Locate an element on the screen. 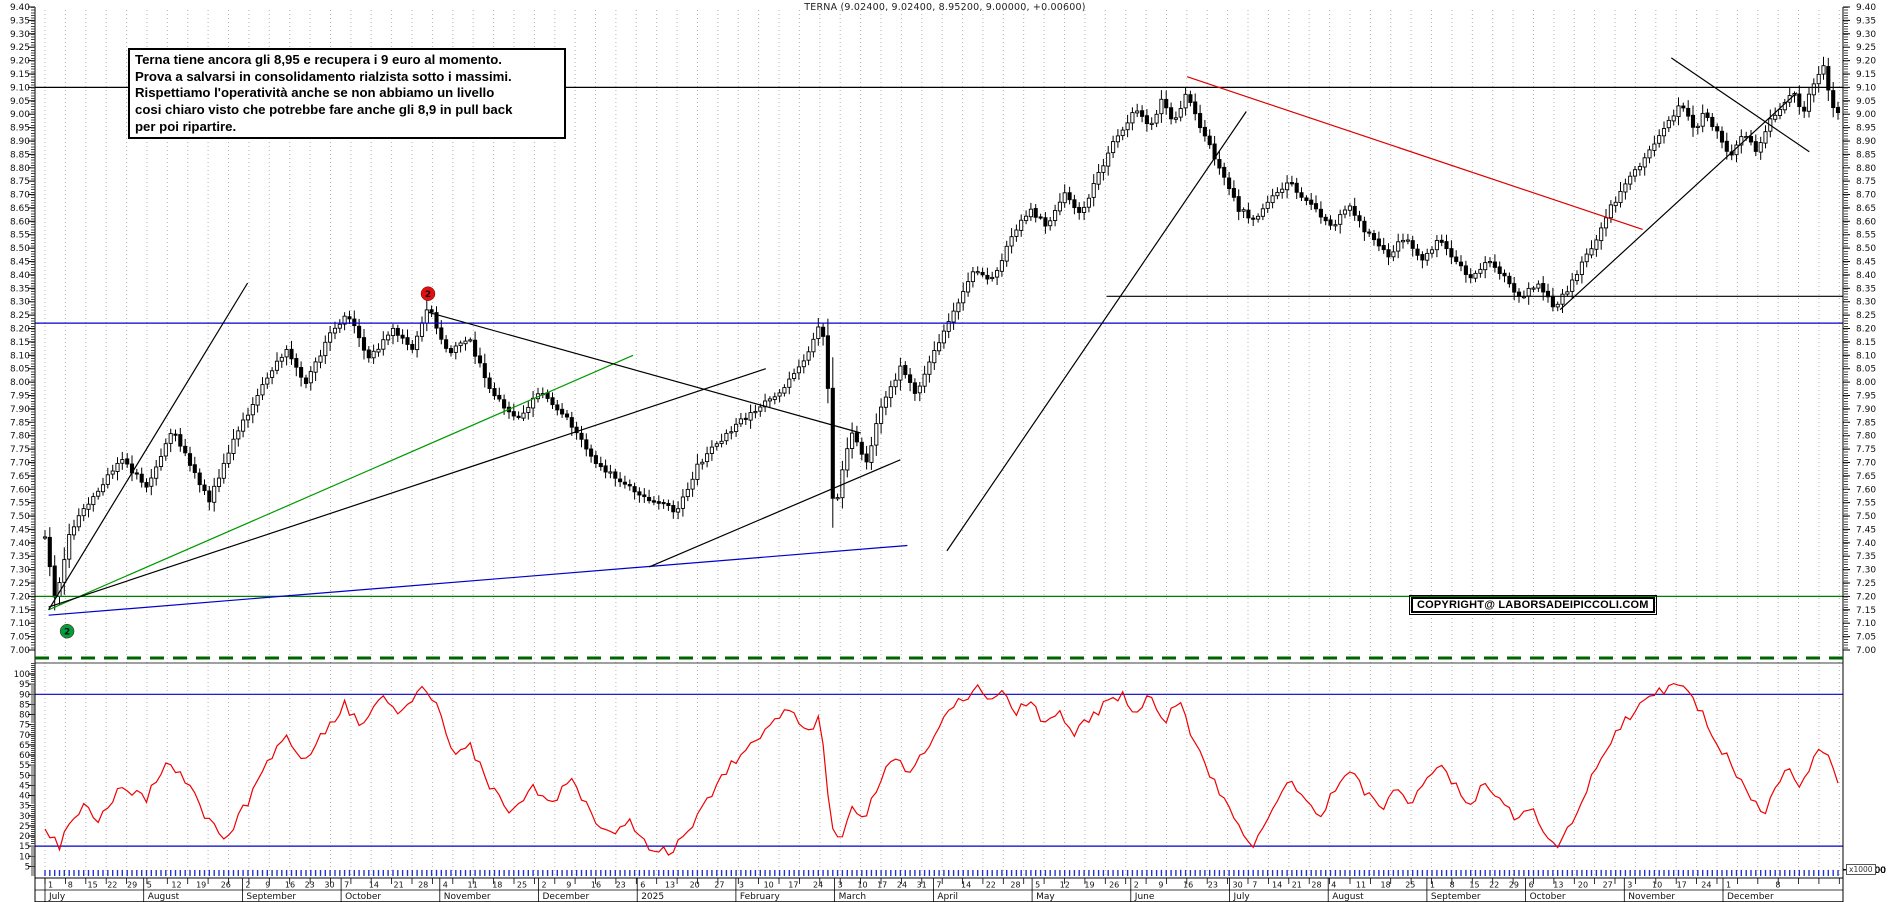  svg-text: 8.15 is located at coordinates (1866, 343).